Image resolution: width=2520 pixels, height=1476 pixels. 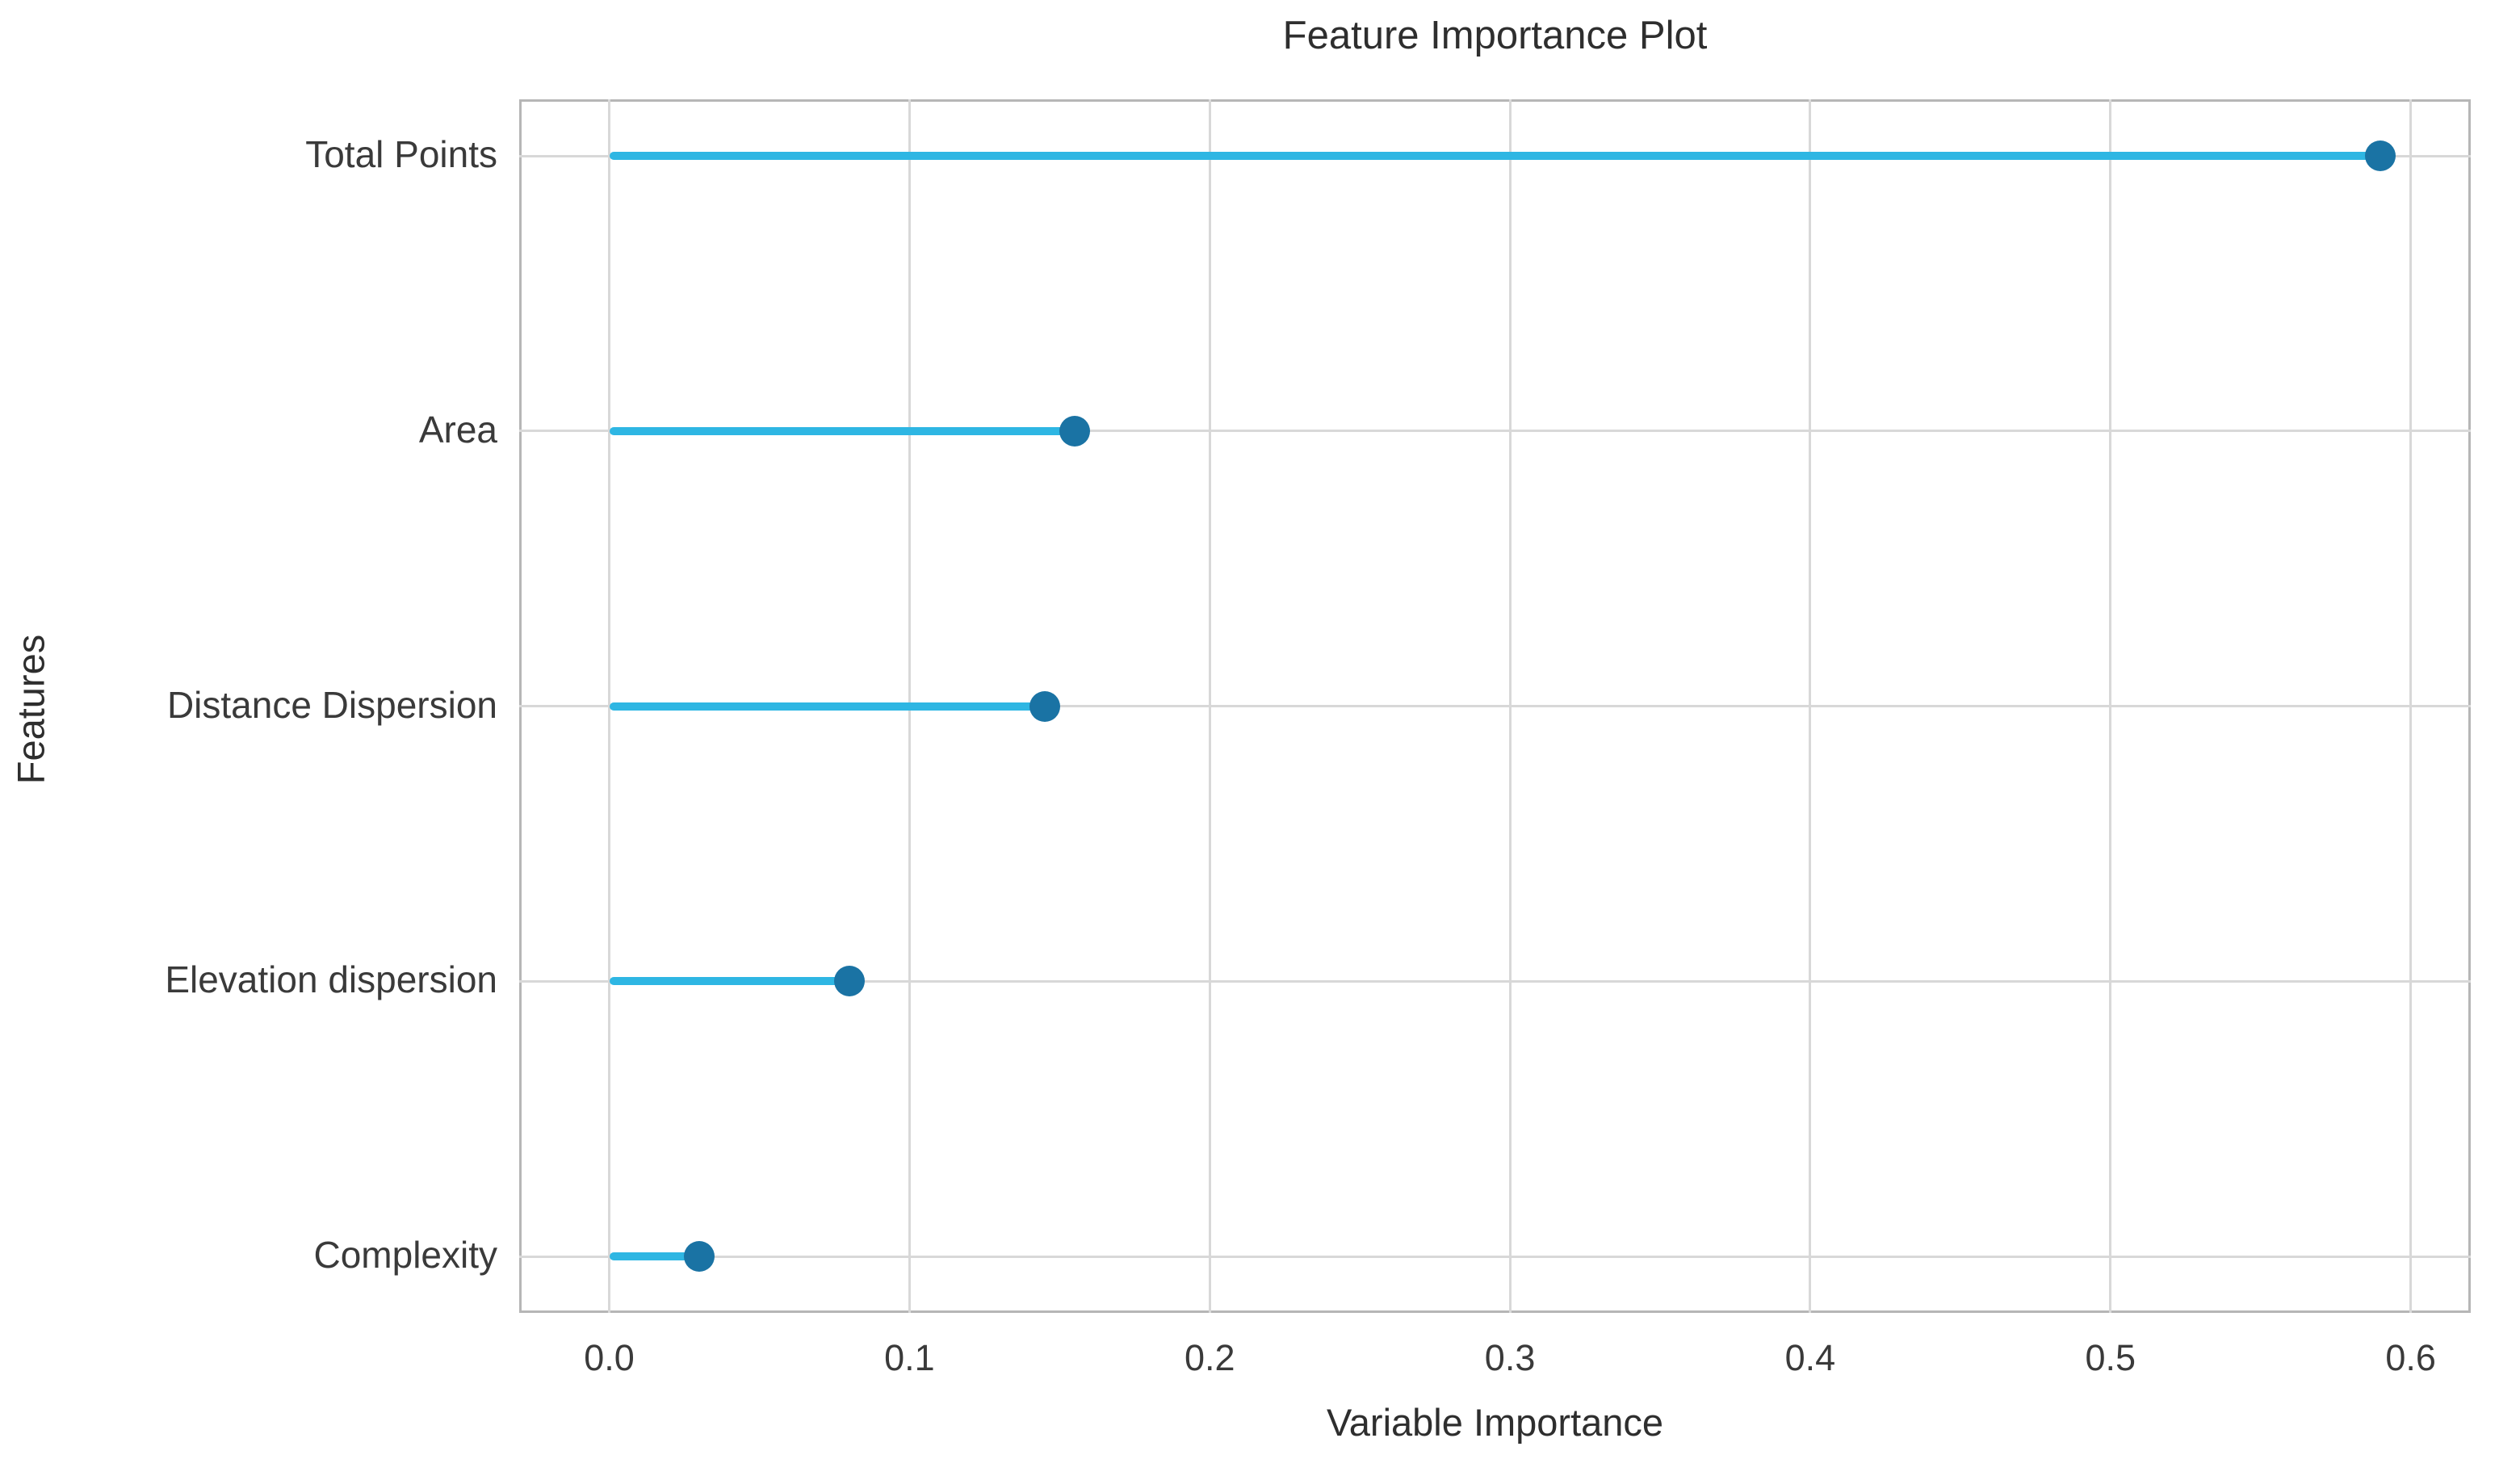 I want to click on y-category-label: Total Points, so click(x=401, y=154).